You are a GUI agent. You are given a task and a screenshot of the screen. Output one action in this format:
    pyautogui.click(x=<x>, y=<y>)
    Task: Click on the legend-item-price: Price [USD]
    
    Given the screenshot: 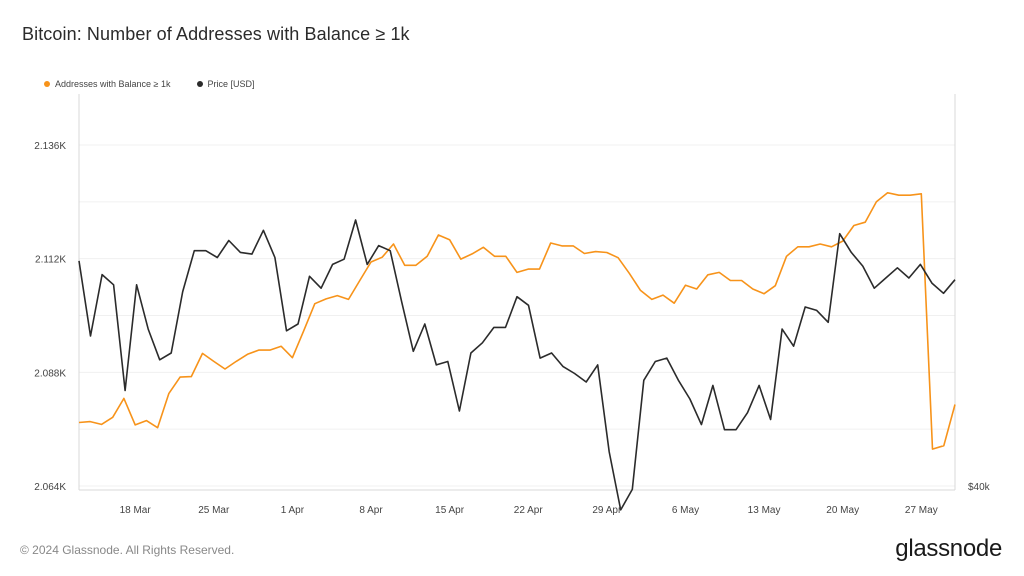 What is the action you would take?
    pyautogui.click(x=225, y=84)
    